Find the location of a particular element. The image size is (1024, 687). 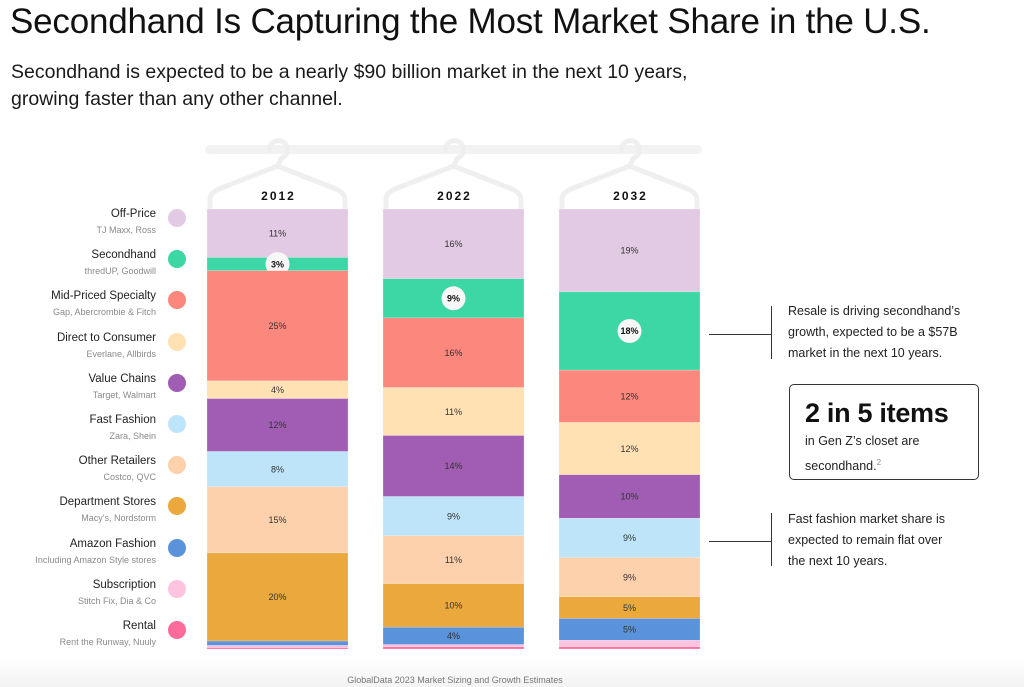

bar-segment-2032-off-price is located at coordinates (629, 250).